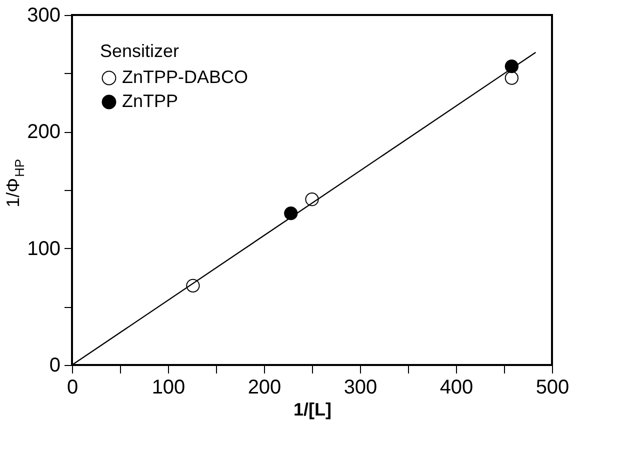 This screenshot has width=624, height=455. Describe the element at coordinates (265, 387) in the screenshot. I see `x-tick-label: 200` at that location.